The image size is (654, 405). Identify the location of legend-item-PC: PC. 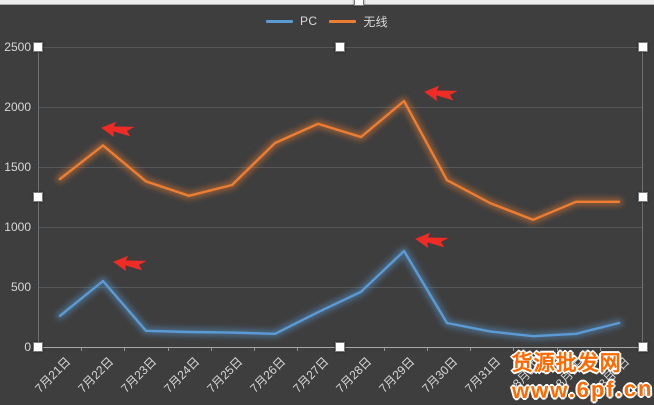
(291, 21).